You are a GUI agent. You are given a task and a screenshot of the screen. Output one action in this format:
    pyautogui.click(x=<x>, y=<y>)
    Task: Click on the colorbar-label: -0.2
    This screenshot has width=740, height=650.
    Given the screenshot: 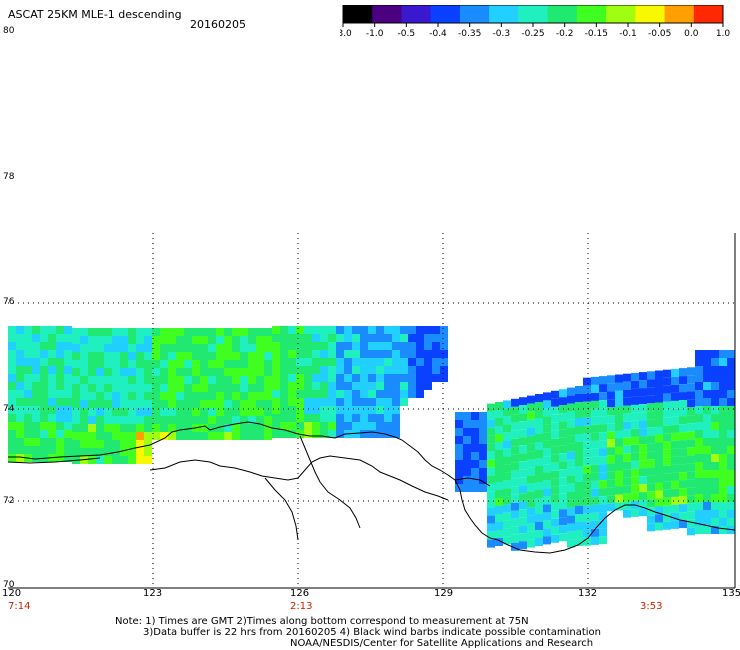 What is the action you would take?
    pyautogui.click(x=565, y=34)
    